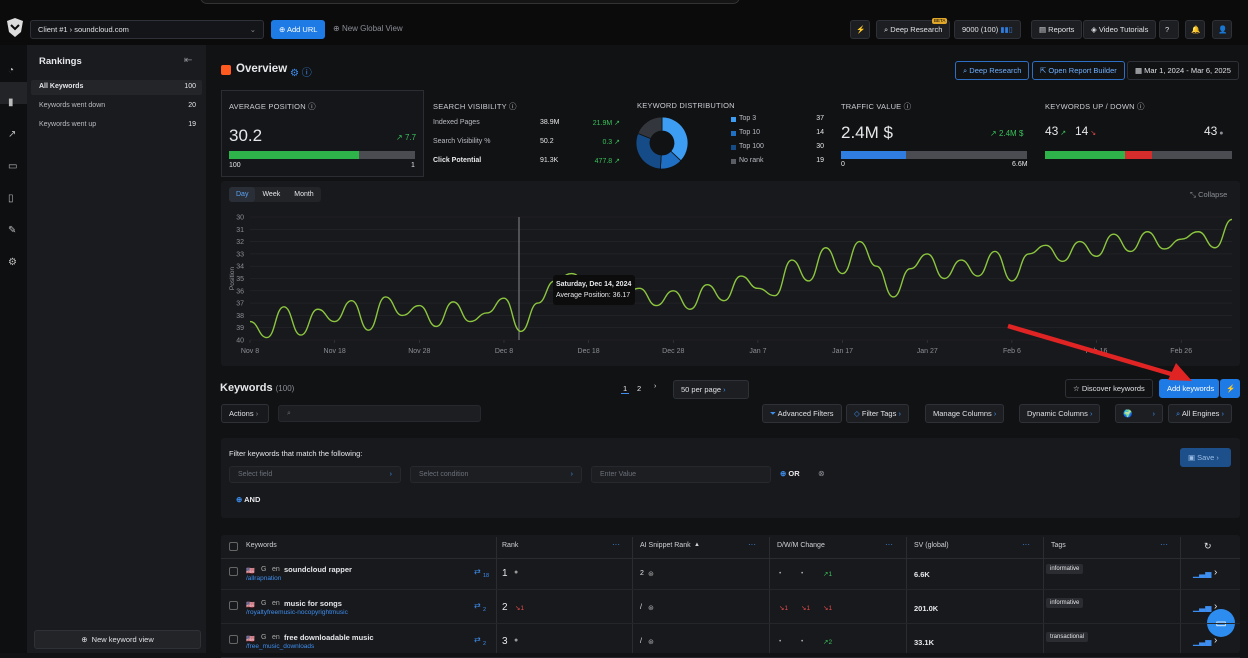  Describe the element at coordinates (1202, 573) in the screenshot. I see `trend-icon: ▁▃▅` at that location.